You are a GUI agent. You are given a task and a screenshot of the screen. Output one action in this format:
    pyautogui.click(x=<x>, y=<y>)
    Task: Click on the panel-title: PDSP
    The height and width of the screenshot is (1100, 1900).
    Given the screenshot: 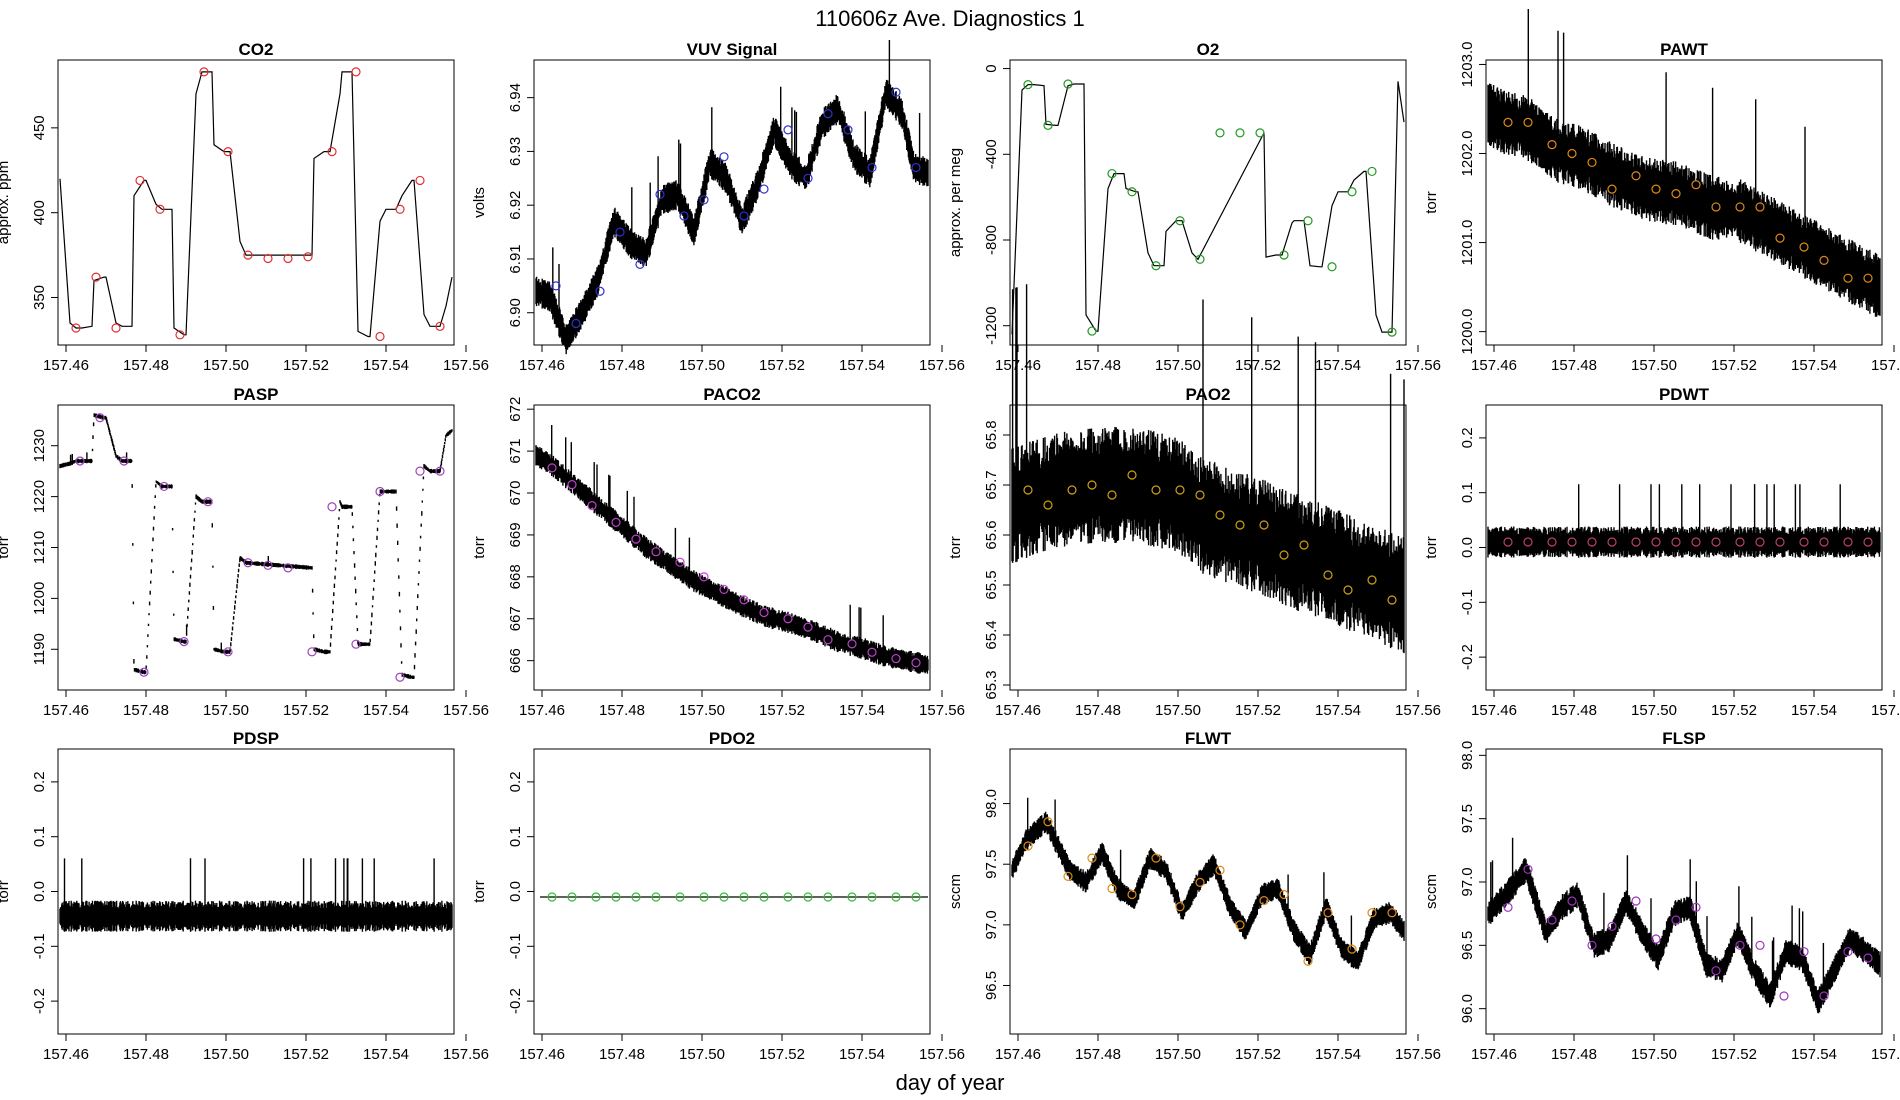 What is the action you would take?
    pyautogui.click(x=256, y=738)
    